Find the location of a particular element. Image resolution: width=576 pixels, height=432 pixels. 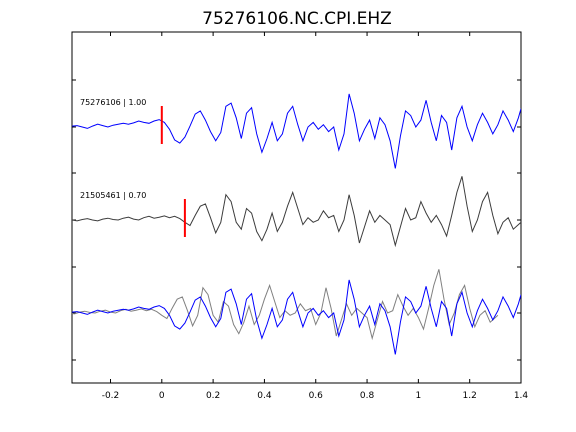

x-tick-label: 0.6 is located at coordinates (316, 396).